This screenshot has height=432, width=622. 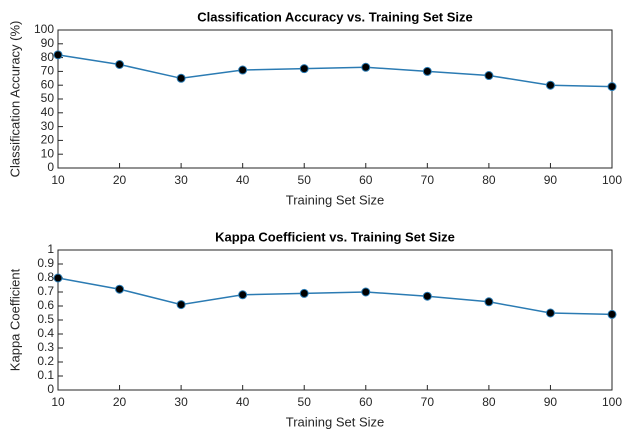 I want to click on y-tick-label: 50, so click(x=48, y=98).